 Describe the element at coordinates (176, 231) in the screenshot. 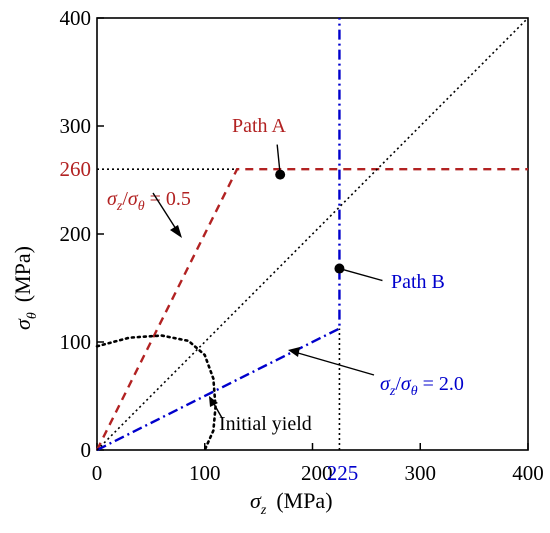

I see `ratio-a-arrowhead` at that location.